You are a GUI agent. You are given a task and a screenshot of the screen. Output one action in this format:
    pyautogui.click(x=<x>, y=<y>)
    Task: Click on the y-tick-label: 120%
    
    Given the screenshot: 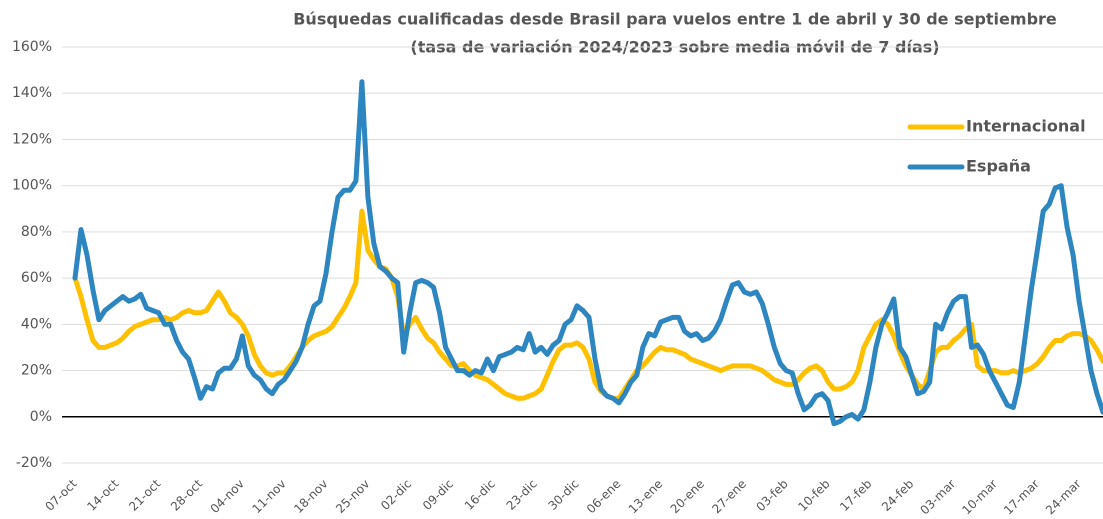 What is the action you would take?
    pyautogui.click(x=32, y=139)
    